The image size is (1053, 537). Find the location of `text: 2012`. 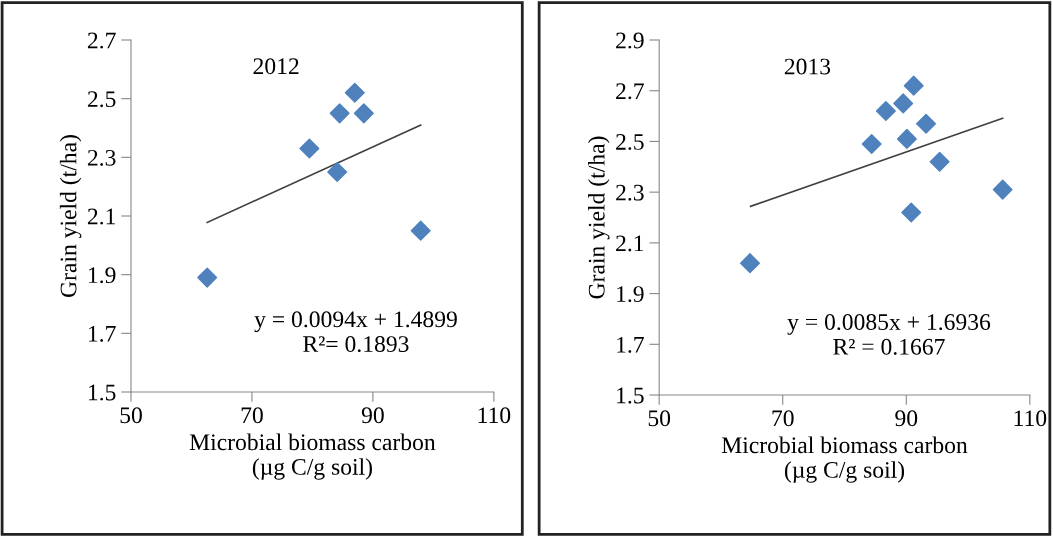

text: 2012 is located at coordinates (276, 66).